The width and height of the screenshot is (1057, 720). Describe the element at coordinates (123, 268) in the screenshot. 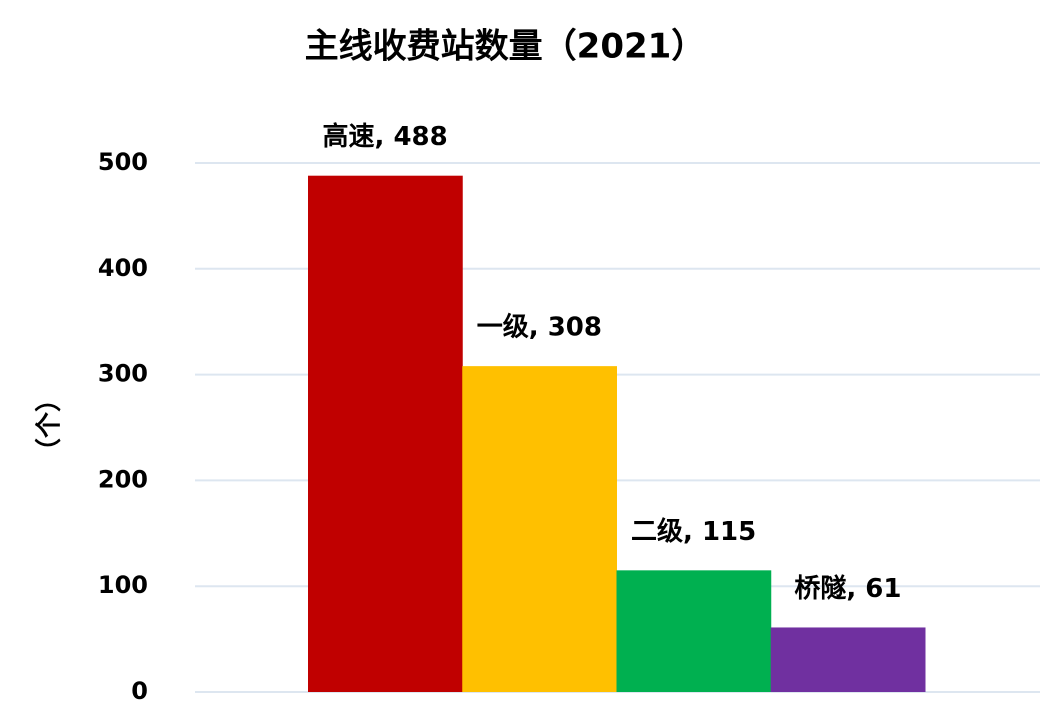

I see `y-tick-label: 400` at that location.